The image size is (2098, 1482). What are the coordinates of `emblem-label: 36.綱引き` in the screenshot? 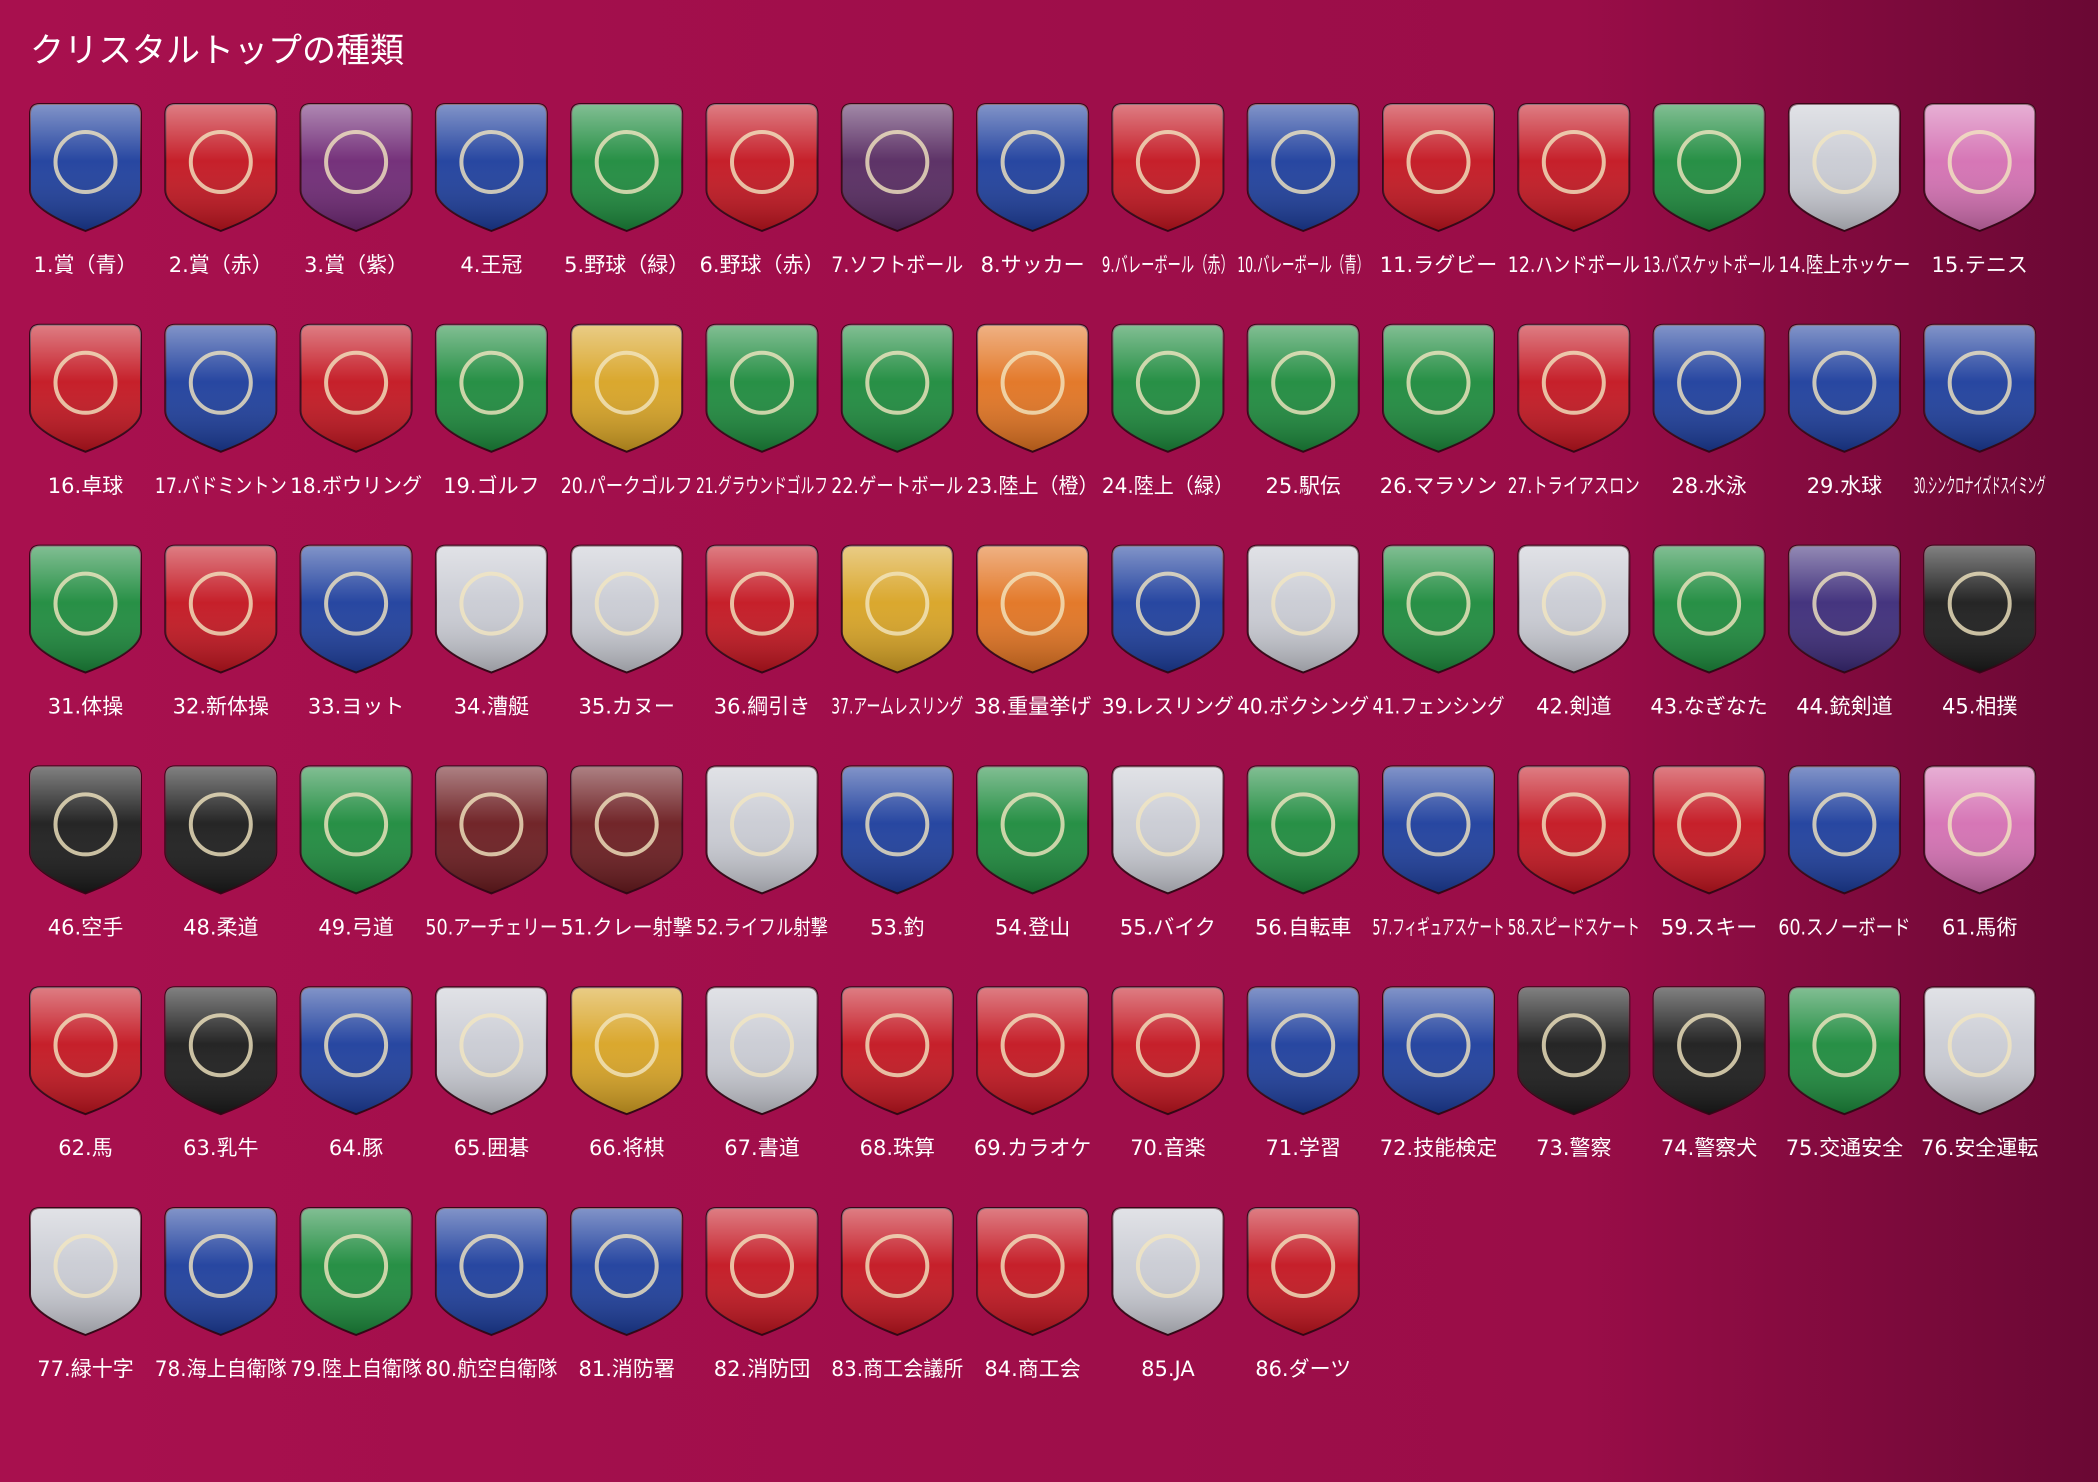 It's located at (762, 707).